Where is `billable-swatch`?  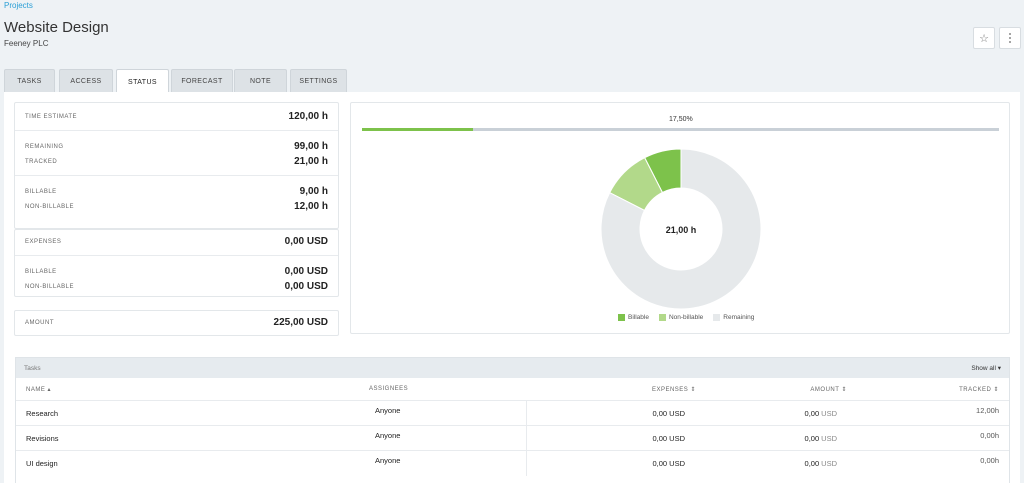
billable-swatch is located at coordinates (621, 317).